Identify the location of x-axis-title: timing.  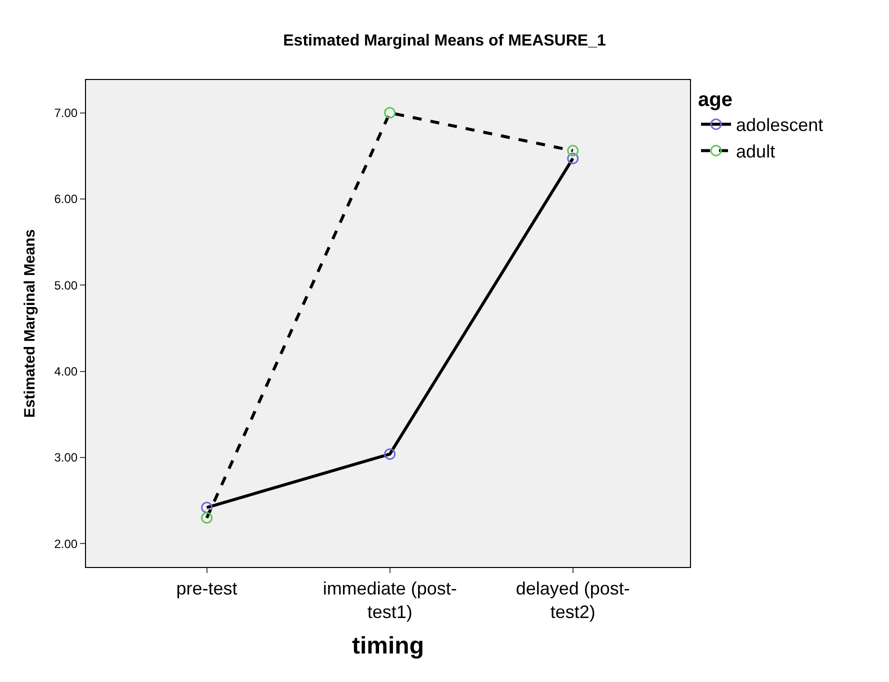
(388, 646).